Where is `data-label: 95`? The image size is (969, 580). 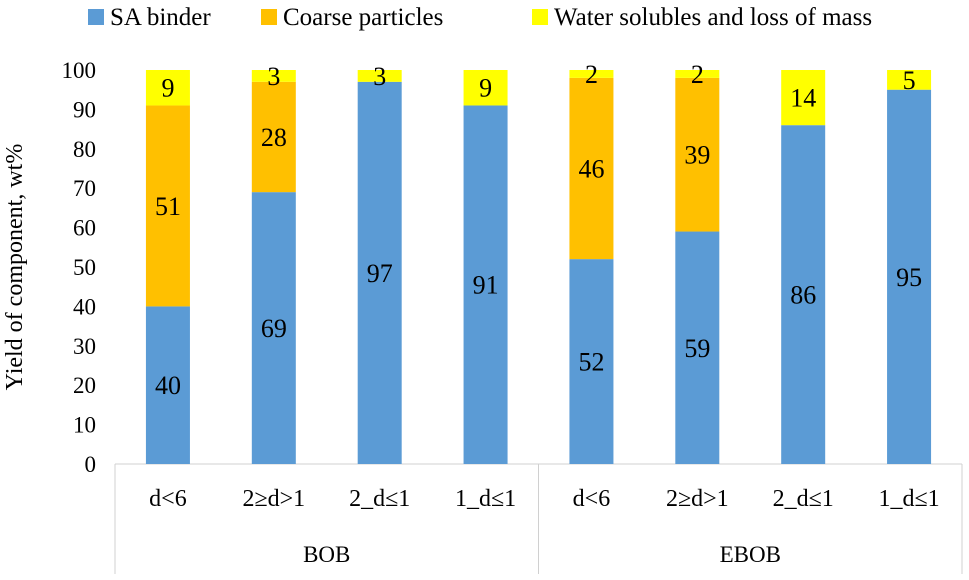 data-label: 95 is located at coordinates (909, 277).